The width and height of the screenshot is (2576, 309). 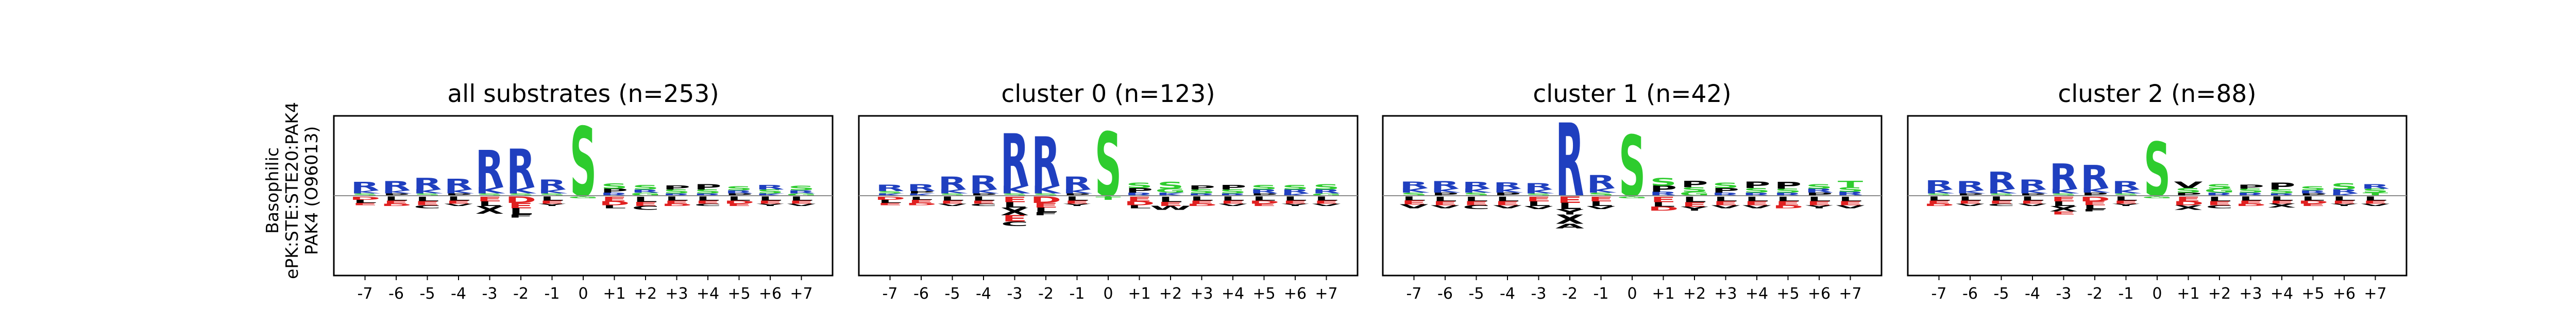 What do you see at coordinates (2219, 294) in the screenshot?
I see `x-tick-label: +2` at bounding box center [2219, 294].